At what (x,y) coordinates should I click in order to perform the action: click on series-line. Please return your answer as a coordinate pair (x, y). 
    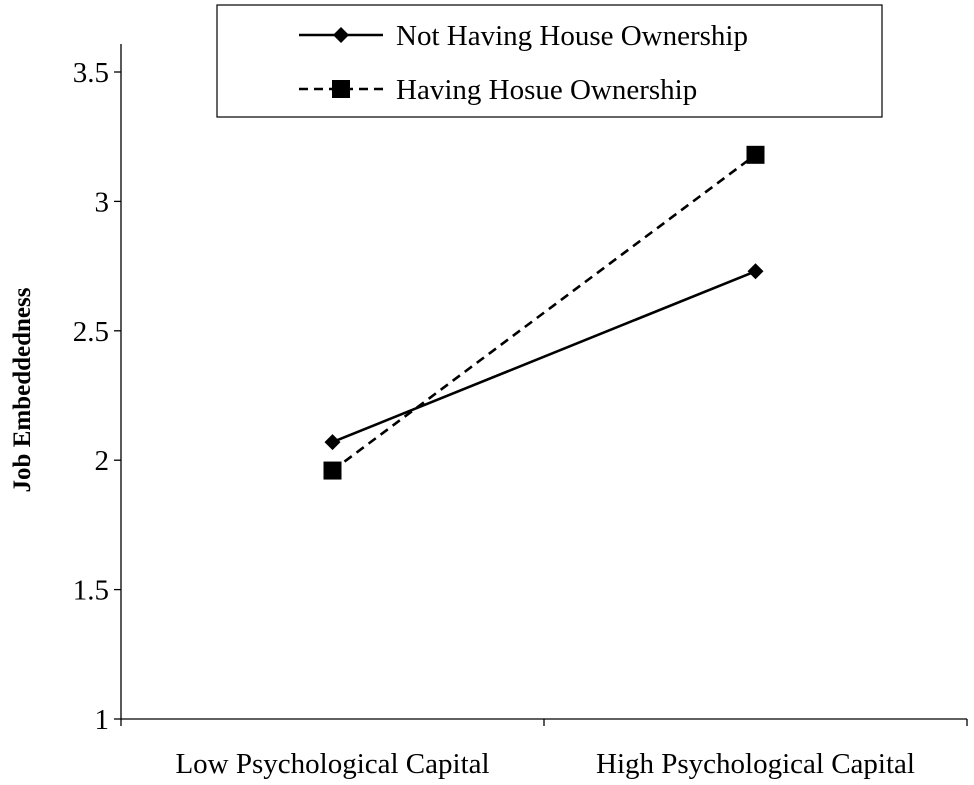
    Looking at the image, I should click on (544, 357).